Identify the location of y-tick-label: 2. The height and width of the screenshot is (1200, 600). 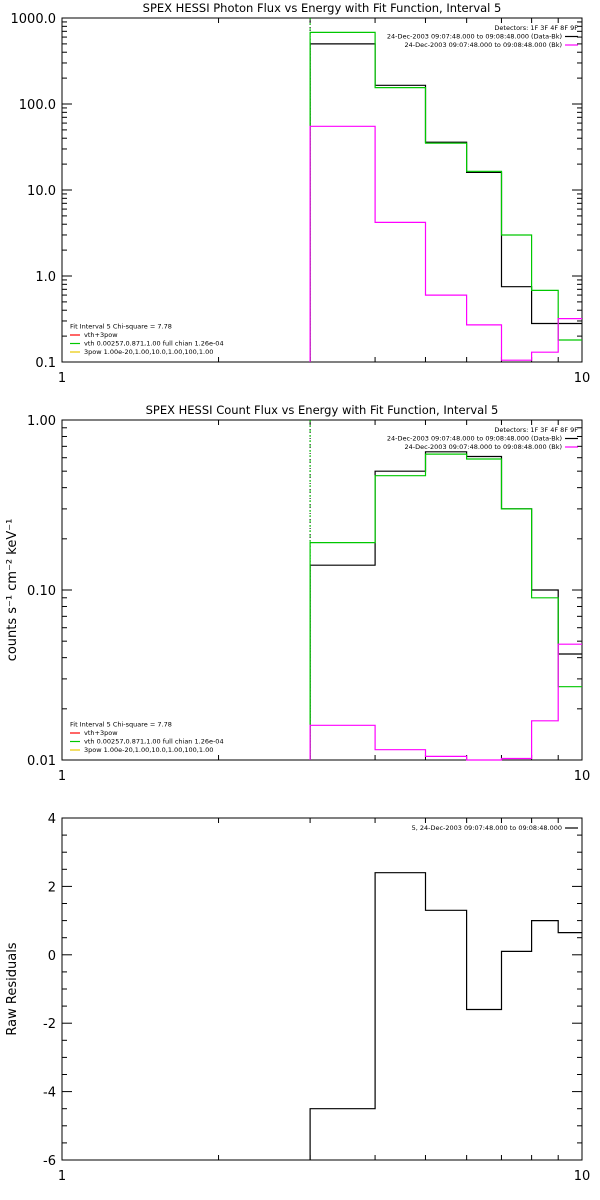
(52, 887).